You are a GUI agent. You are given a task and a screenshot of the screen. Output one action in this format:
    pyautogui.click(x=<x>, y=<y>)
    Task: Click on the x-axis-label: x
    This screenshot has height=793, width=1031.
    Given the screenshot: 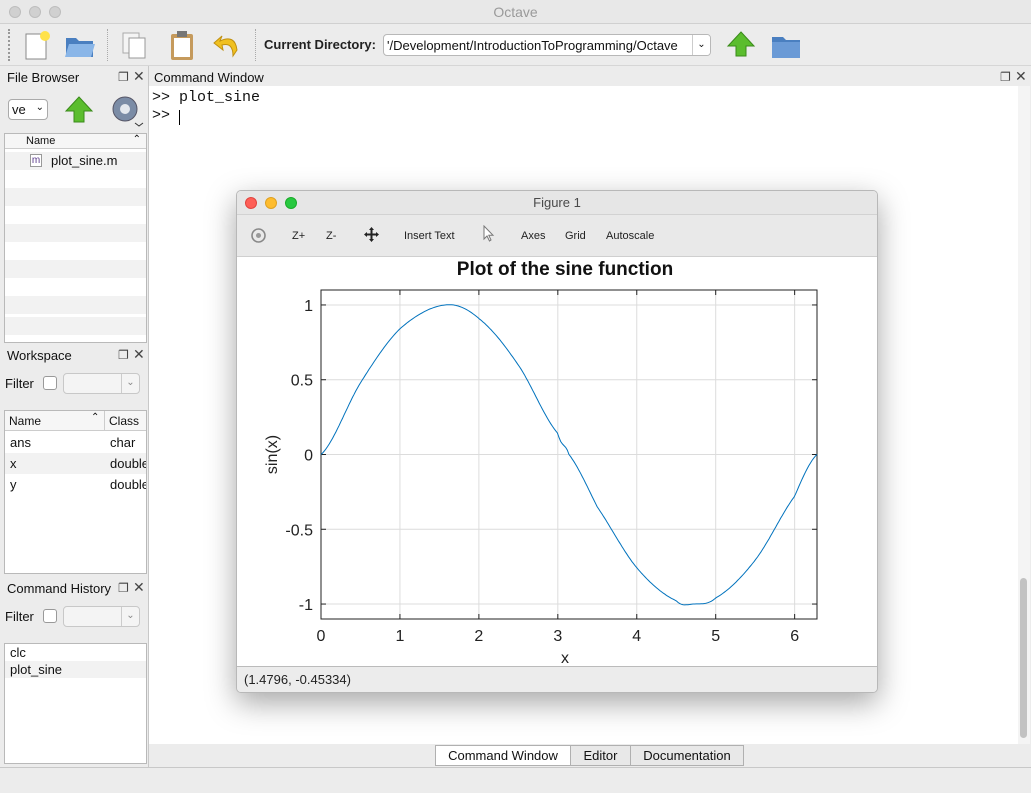 What is the action you would take?
    pyautogui.click(x=565, y=658)
    